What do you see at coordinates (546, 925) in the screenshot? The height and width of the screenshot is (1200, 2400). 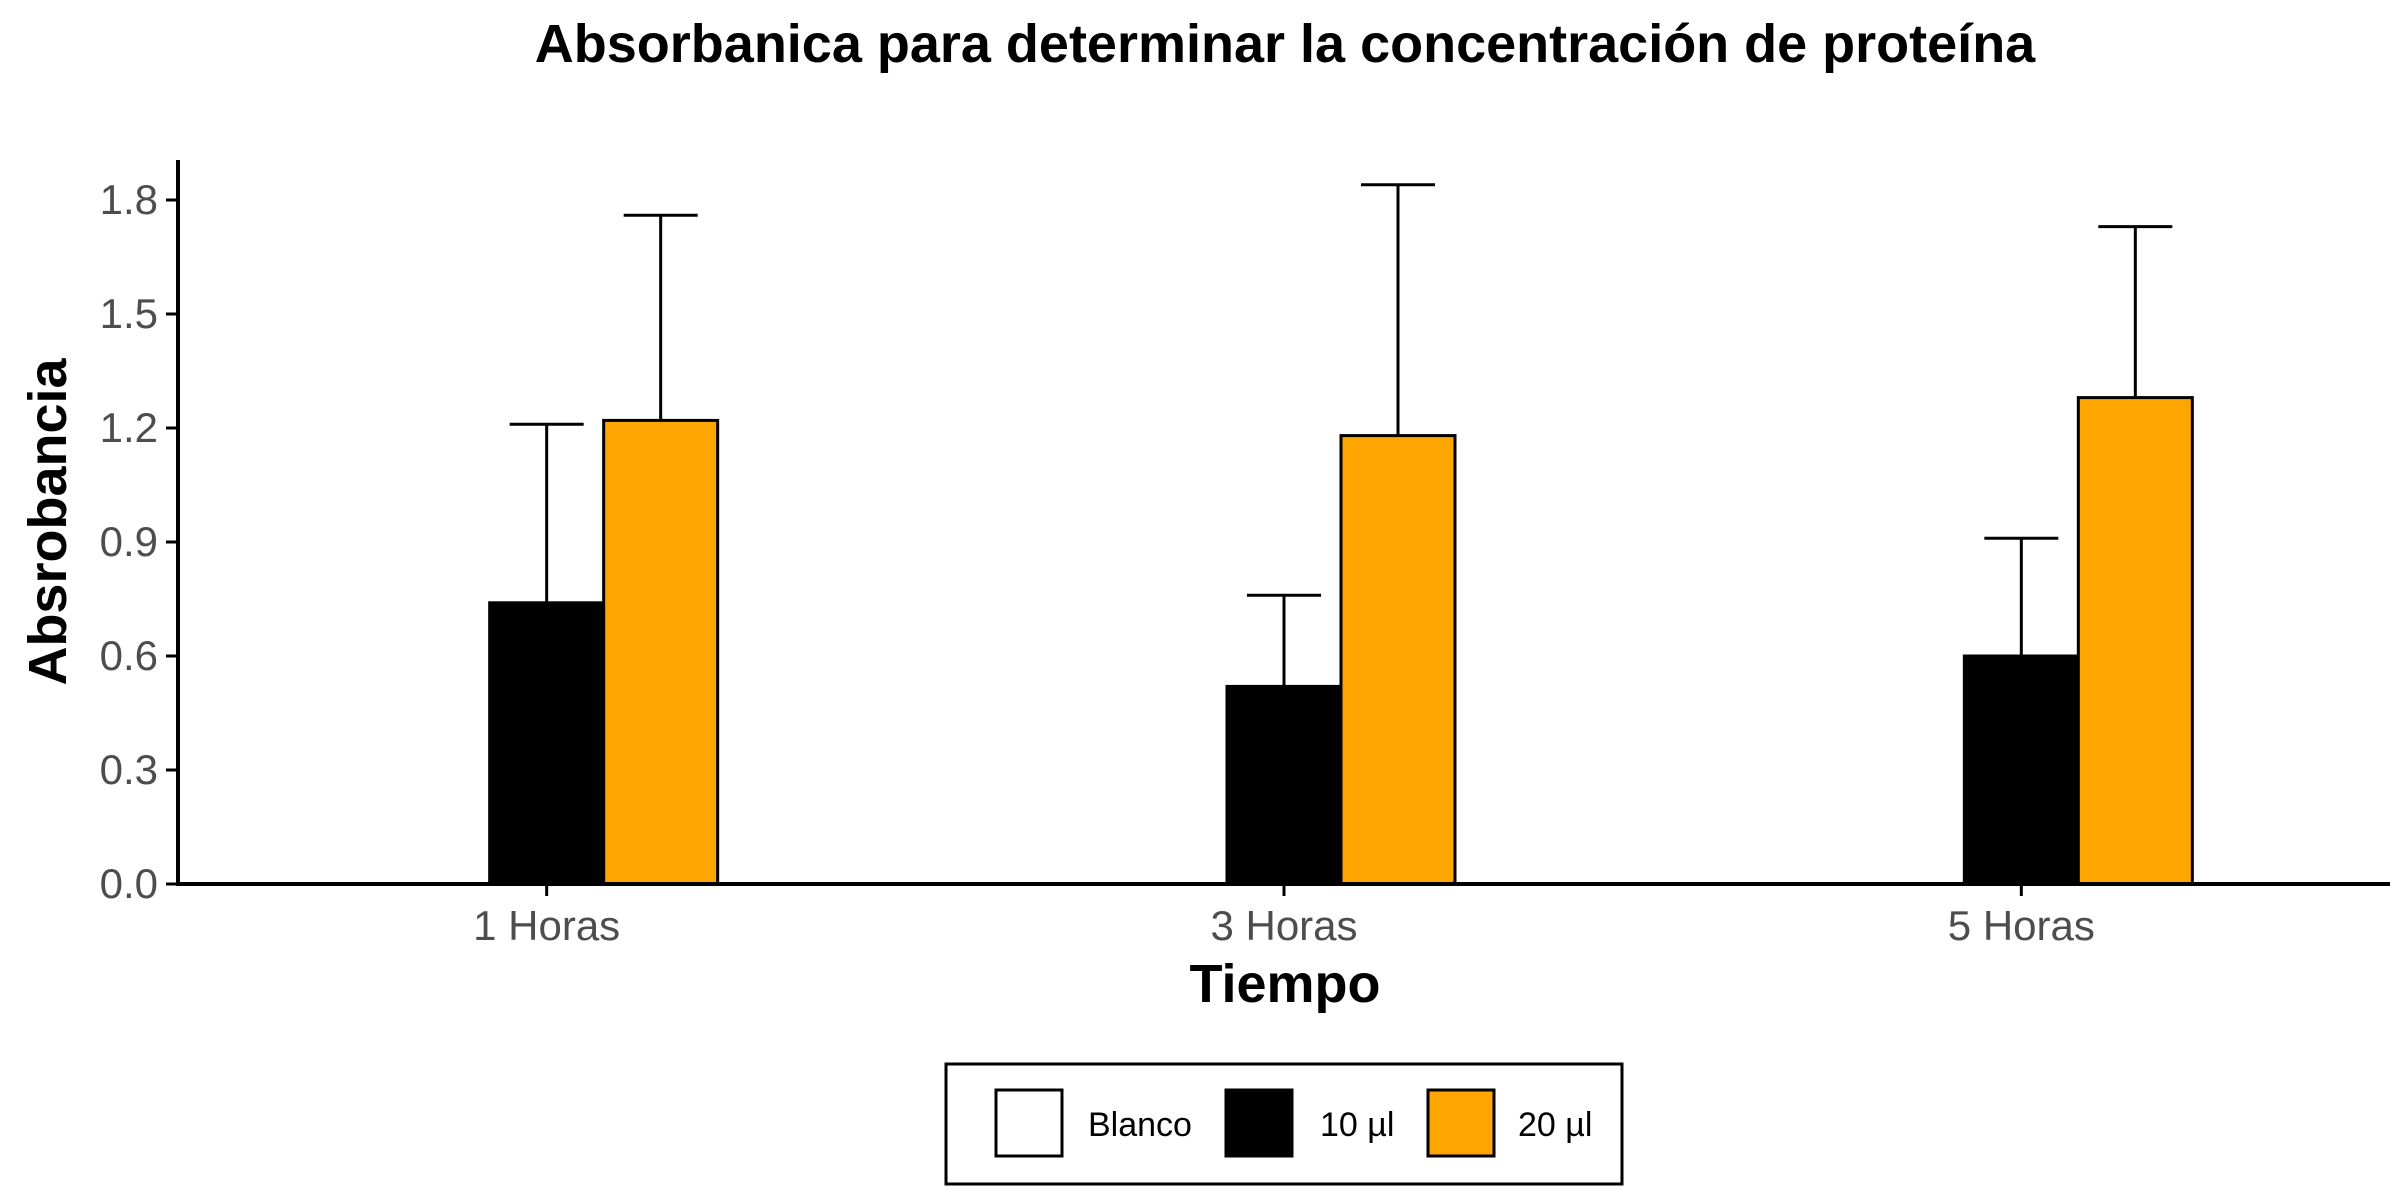 I see `x-tick-label: 1 Horas` at bounding box center [546, 925].